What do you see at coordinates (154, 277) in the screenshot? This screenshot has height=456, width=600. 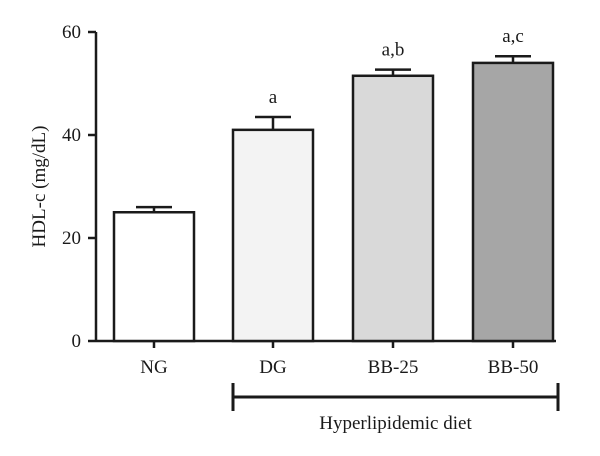 I see `bar-ng` at bounding box center [154, 277].